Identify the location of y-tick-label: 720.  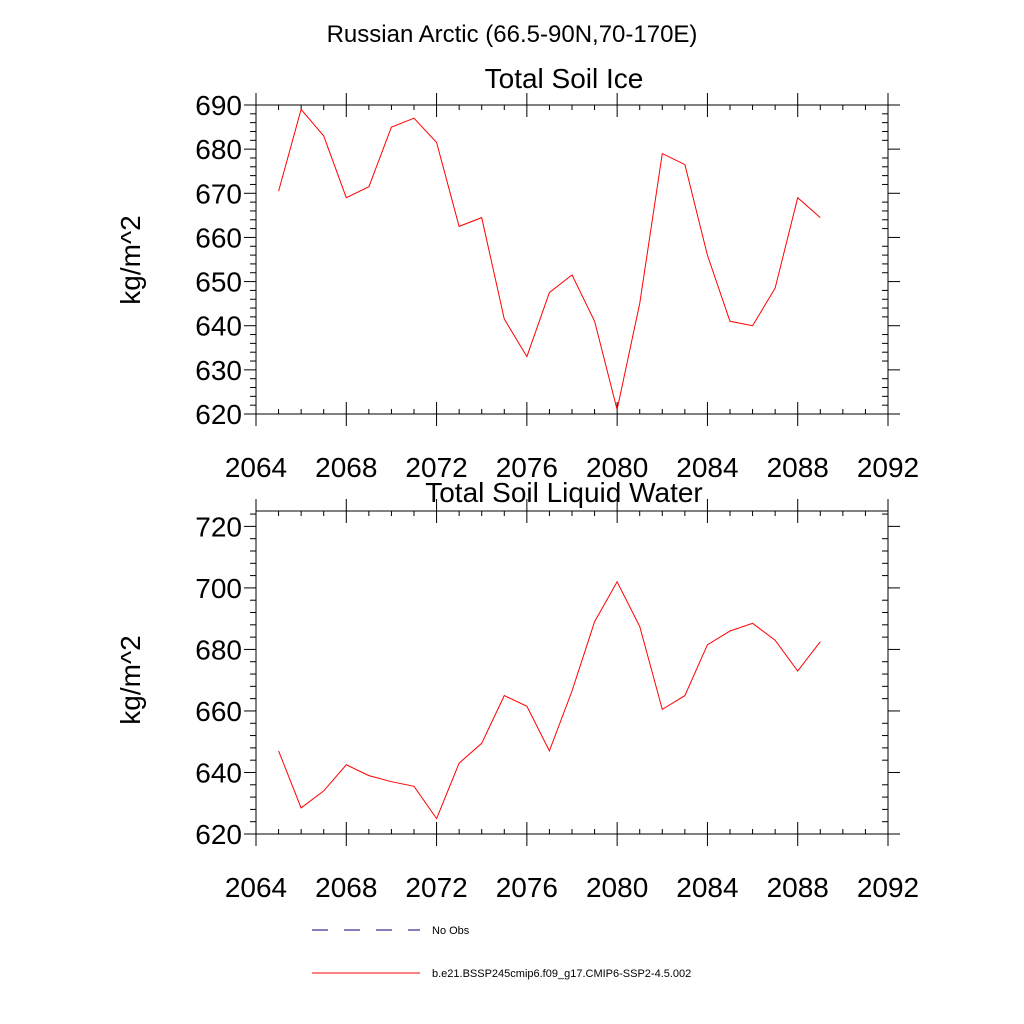
(218, 526).